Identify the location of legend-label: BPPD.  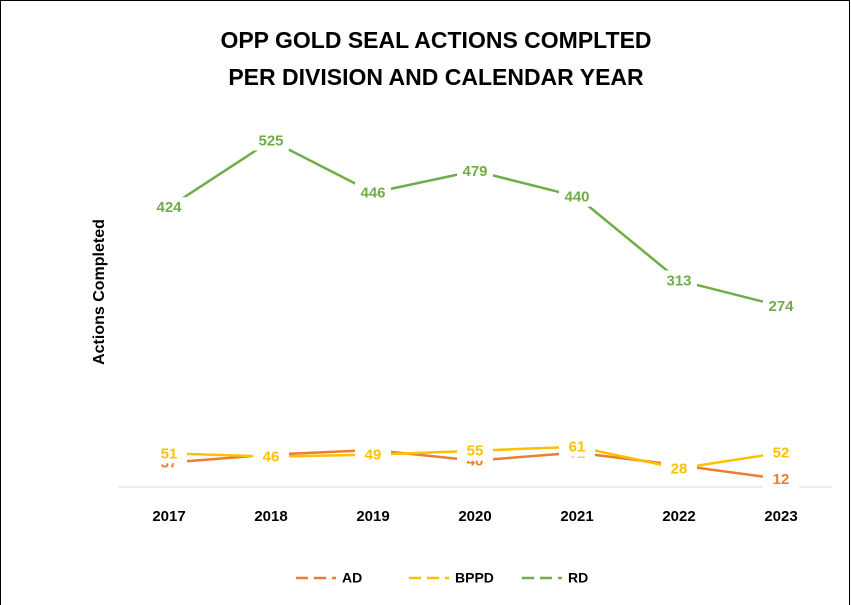
(474, 578).